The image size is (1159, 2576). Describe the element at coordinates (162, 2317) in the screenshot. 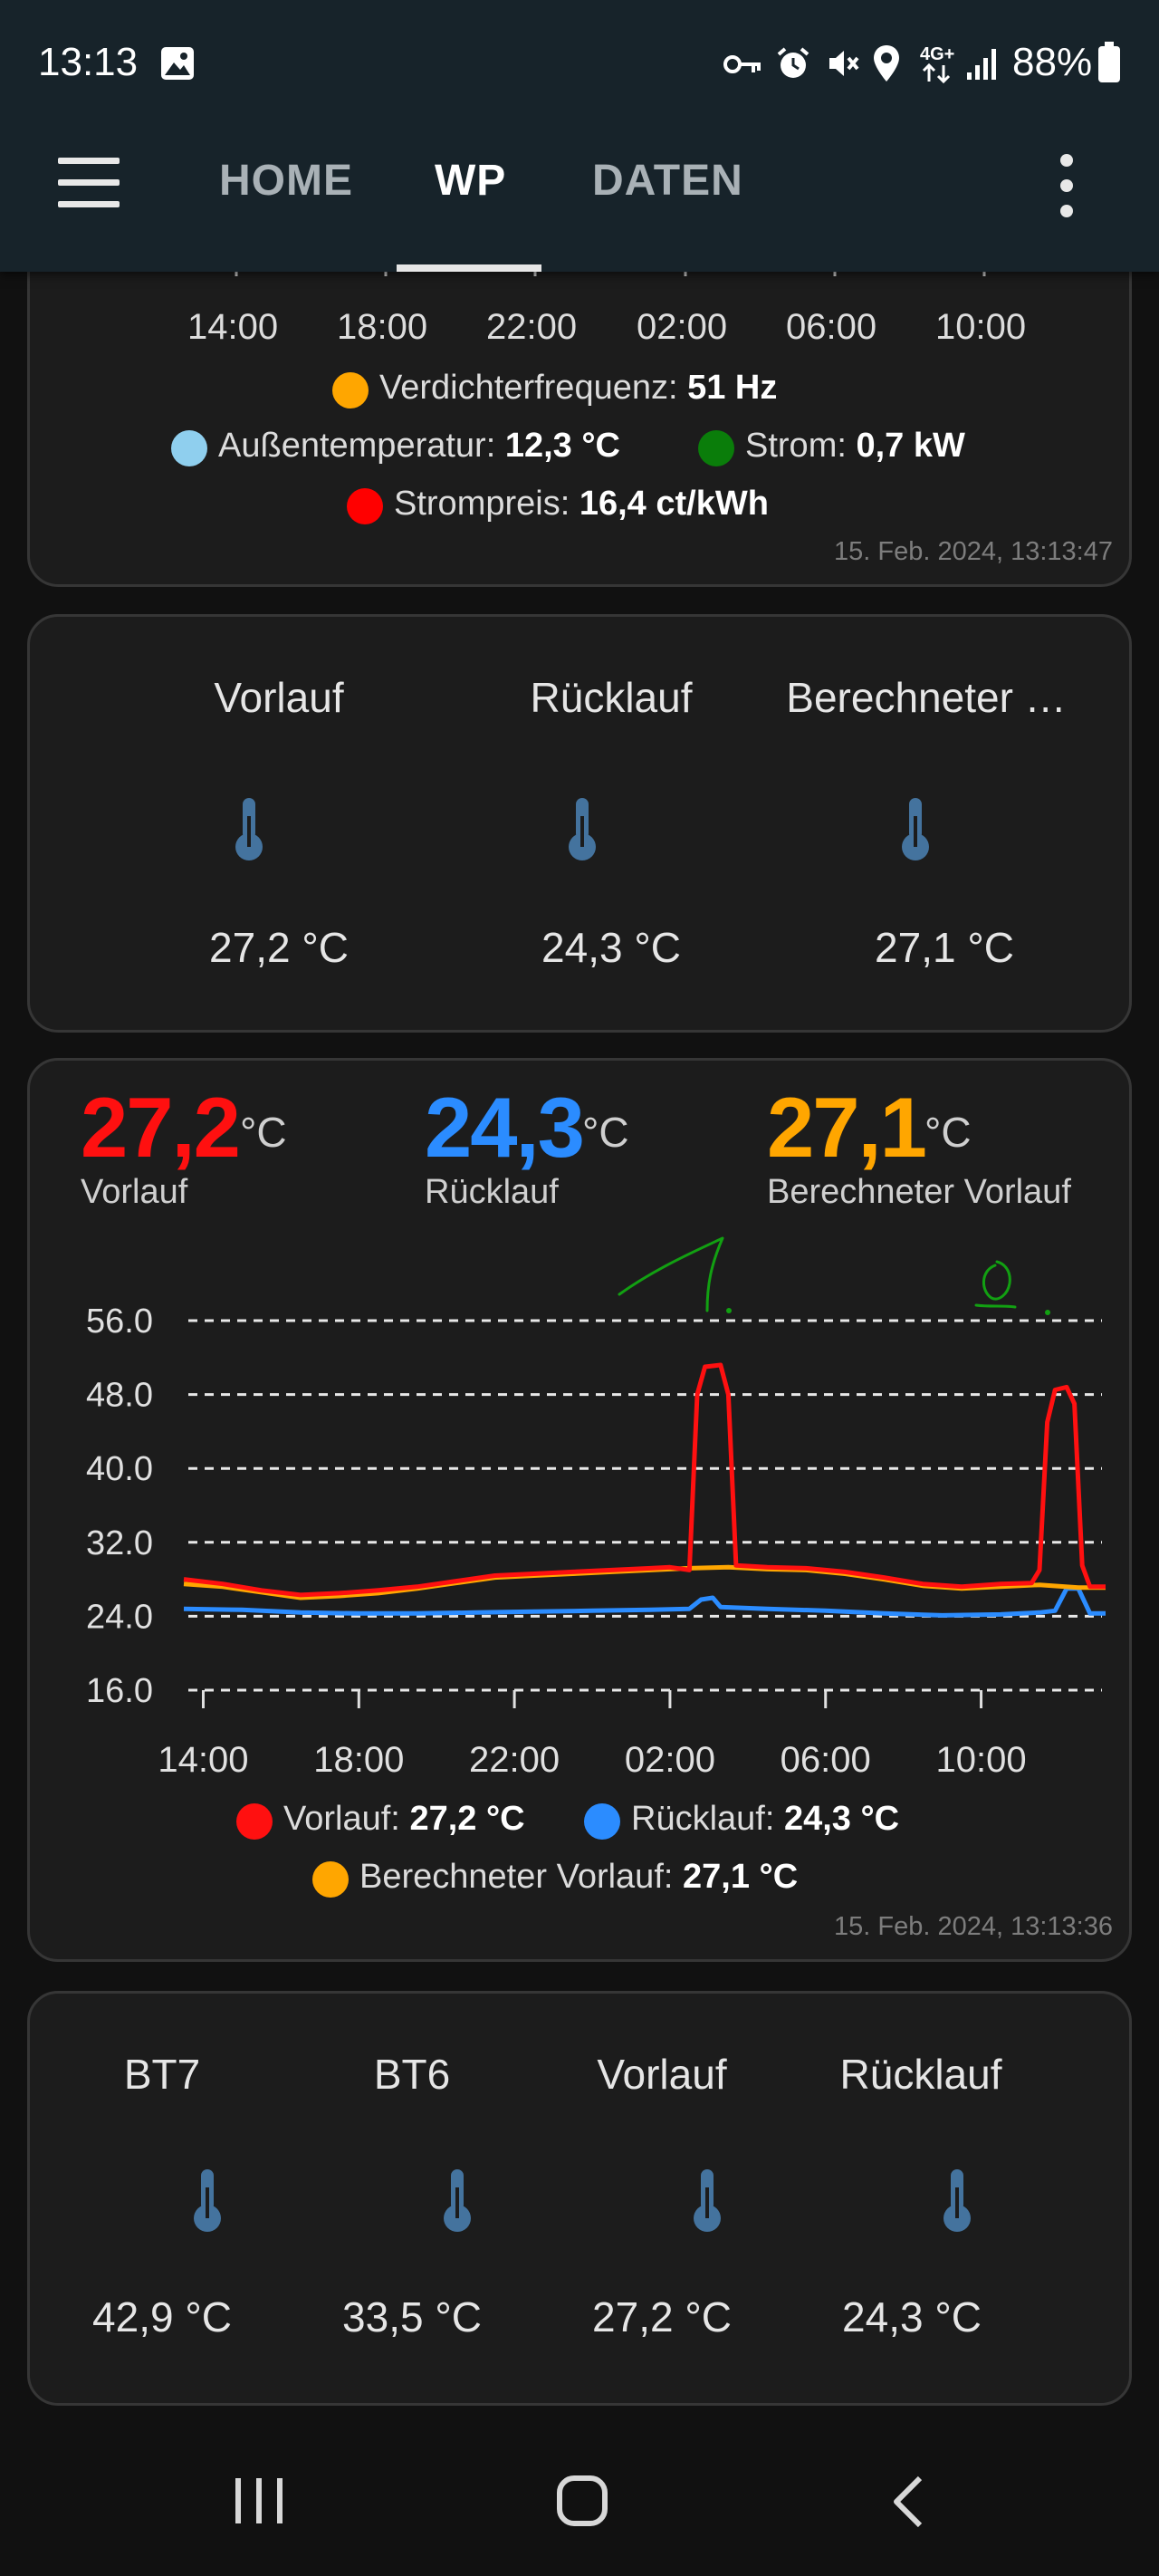

I see `glance-value: 42,9 °C` at that location.